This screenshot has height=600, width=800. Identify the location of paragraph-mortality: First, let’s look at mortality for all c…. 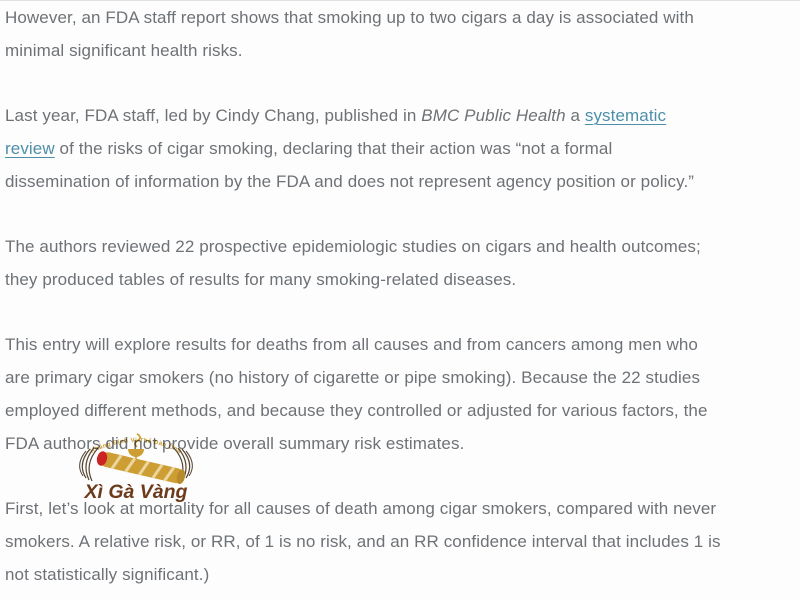
(363, 541).